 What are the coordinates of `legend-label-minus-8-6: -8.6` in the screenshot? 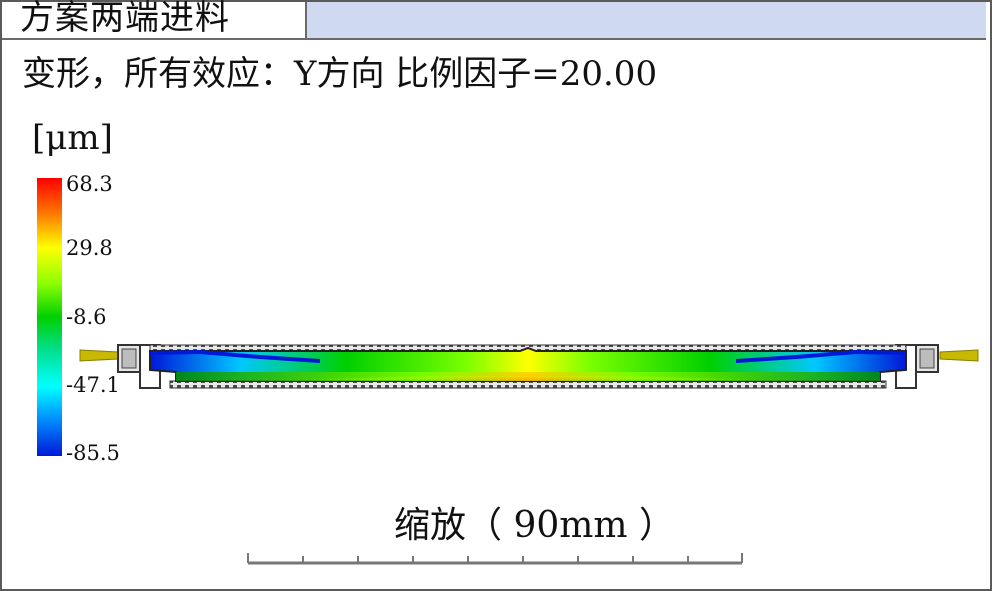 It's located at (86, 317).